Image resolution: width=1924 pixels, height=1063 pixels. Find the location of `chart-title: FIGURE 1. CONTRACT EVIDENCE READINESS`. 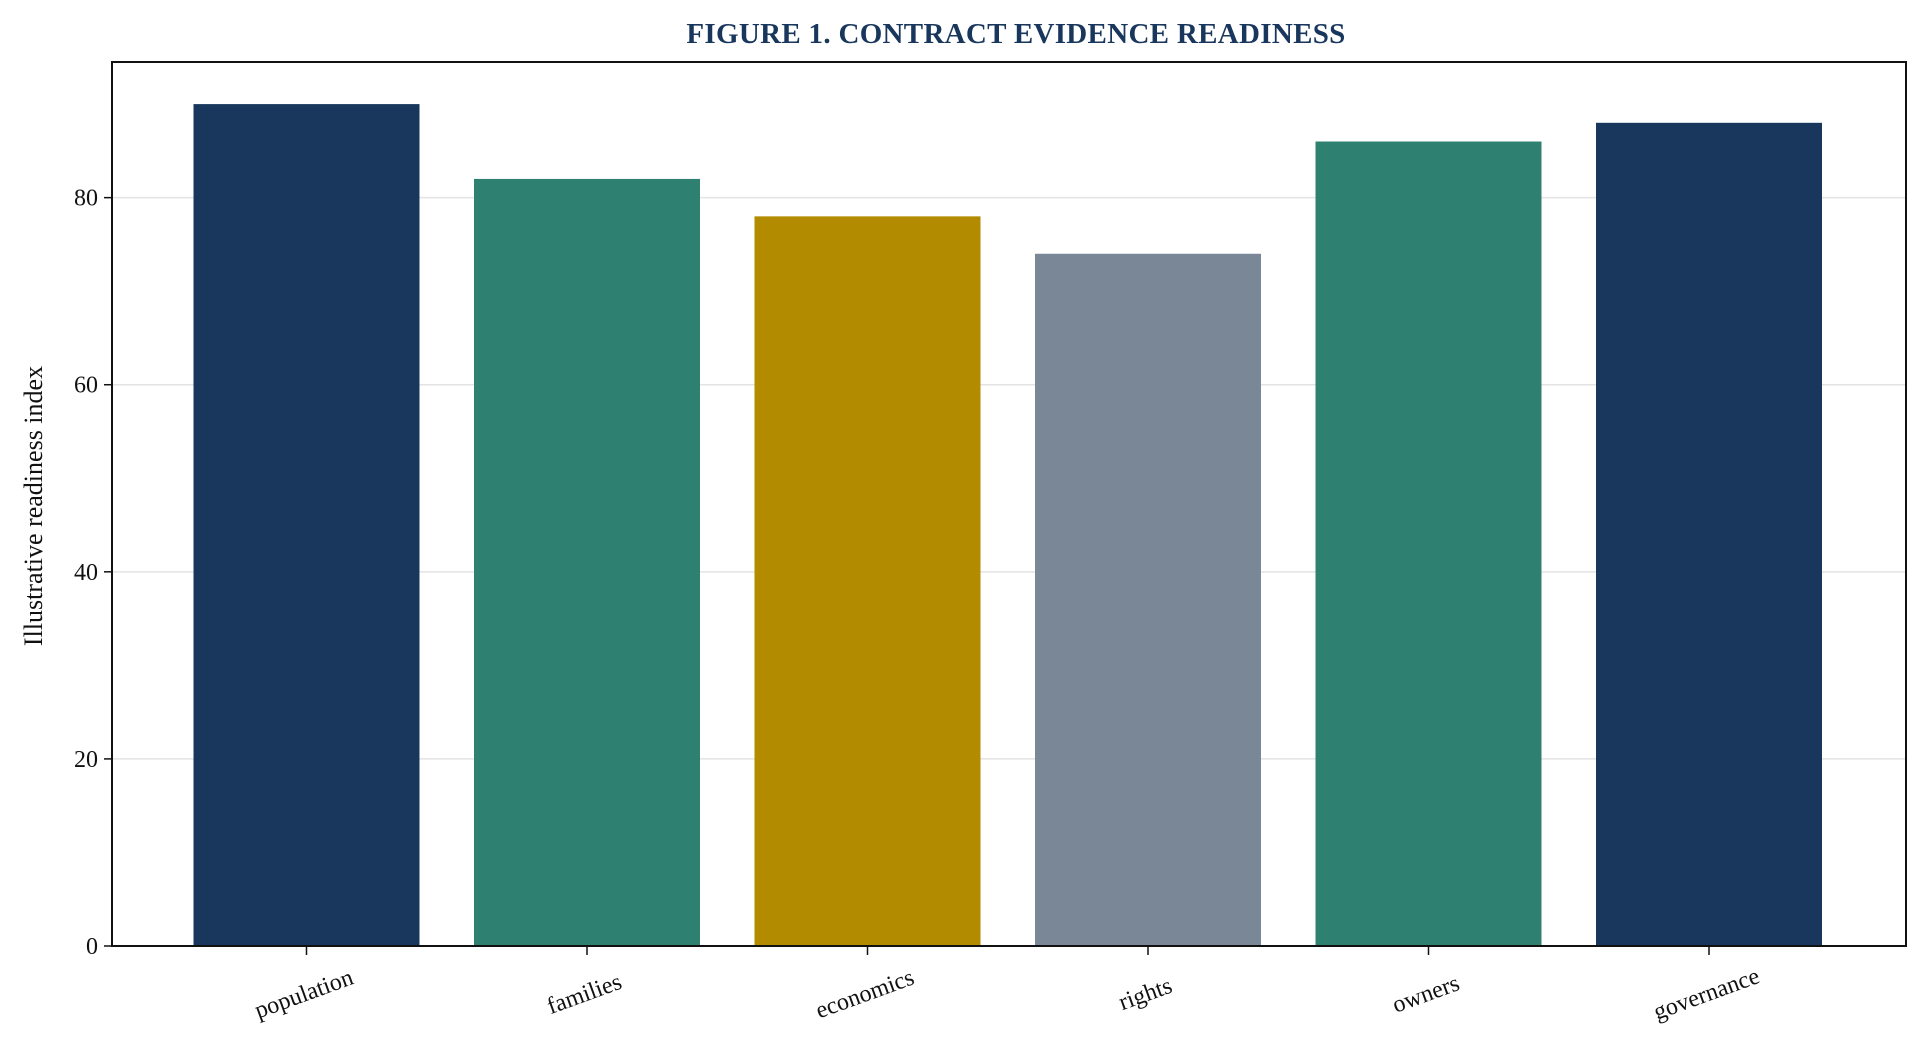

chart-title: FIGURE 1. CONTRACT EVIDENCE READINESS is located at coordinates (1015, 34).